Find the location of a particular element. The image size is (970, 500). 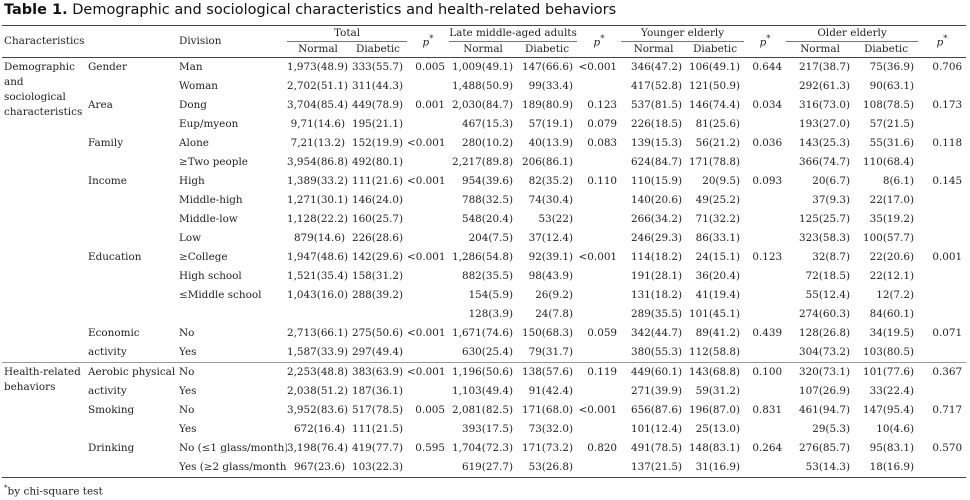

value-cell: 383(63.9) is located at coordinates (378, 372).